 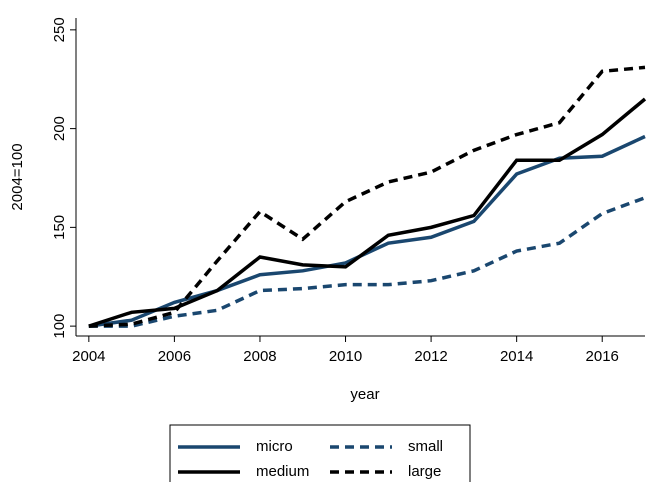 I want to click on y-tick-label: 250, so click(x=59, y=29).